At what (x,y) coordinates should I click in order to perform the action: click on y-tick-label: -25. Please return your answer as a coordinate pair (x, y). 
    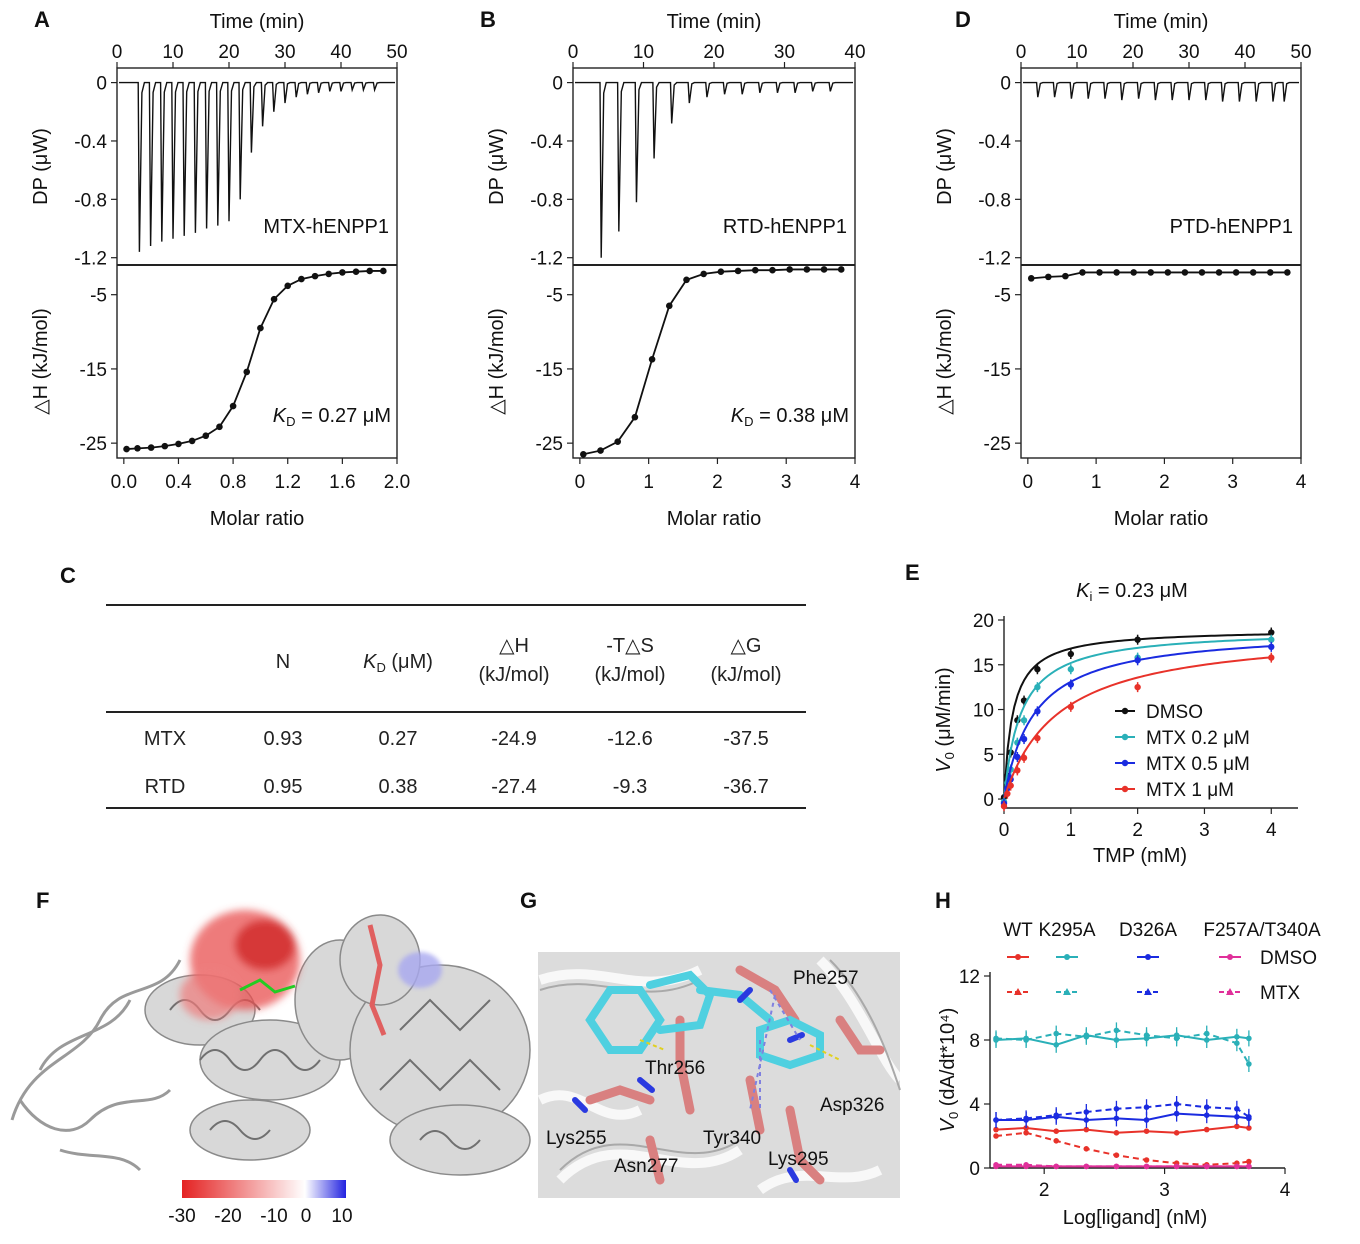
    Looking at the image, I should click on (93, 444).